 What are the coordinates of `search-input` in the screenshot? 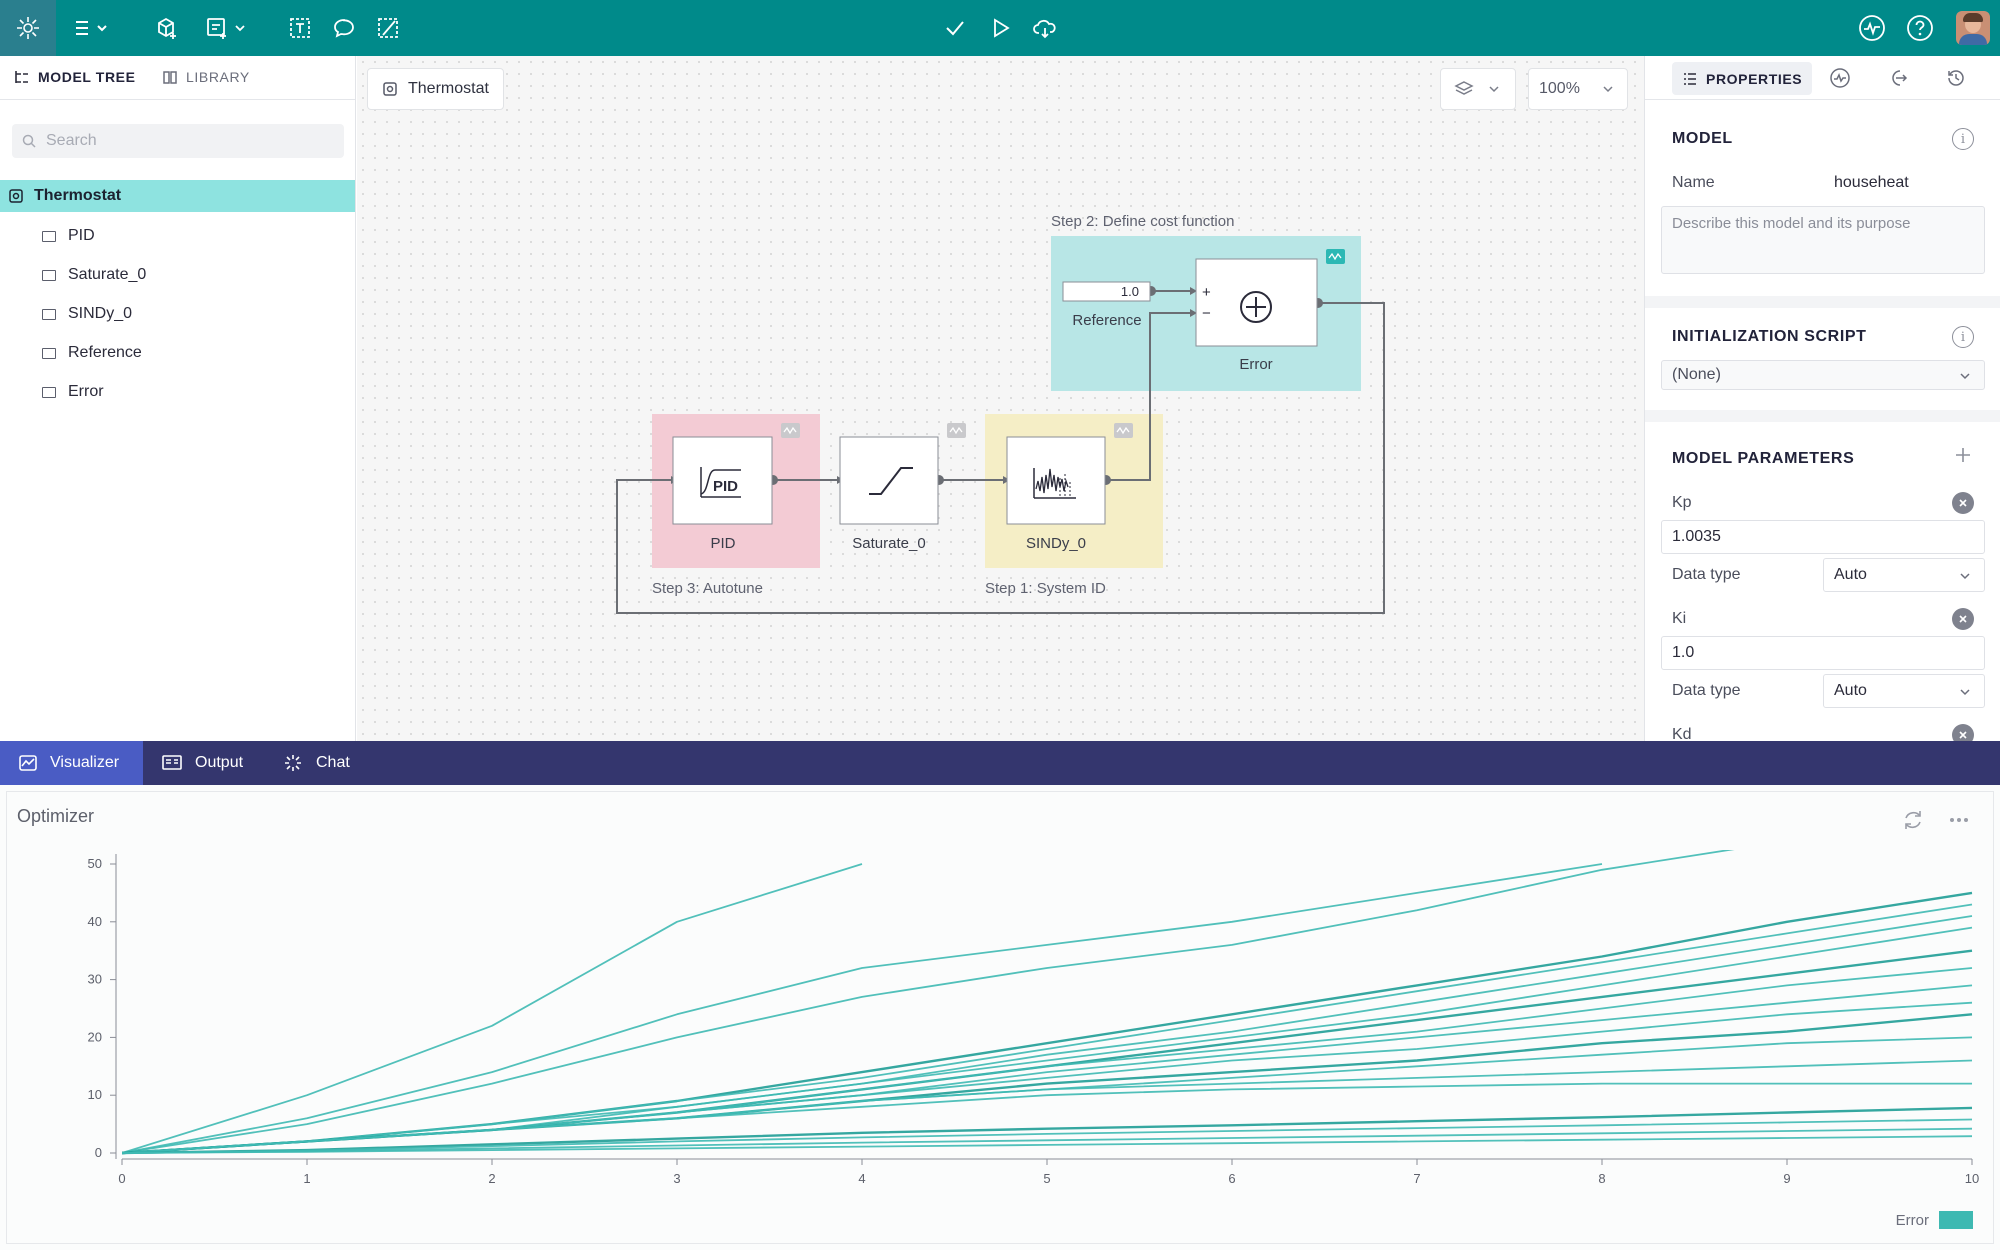 It's located at (186, 141).